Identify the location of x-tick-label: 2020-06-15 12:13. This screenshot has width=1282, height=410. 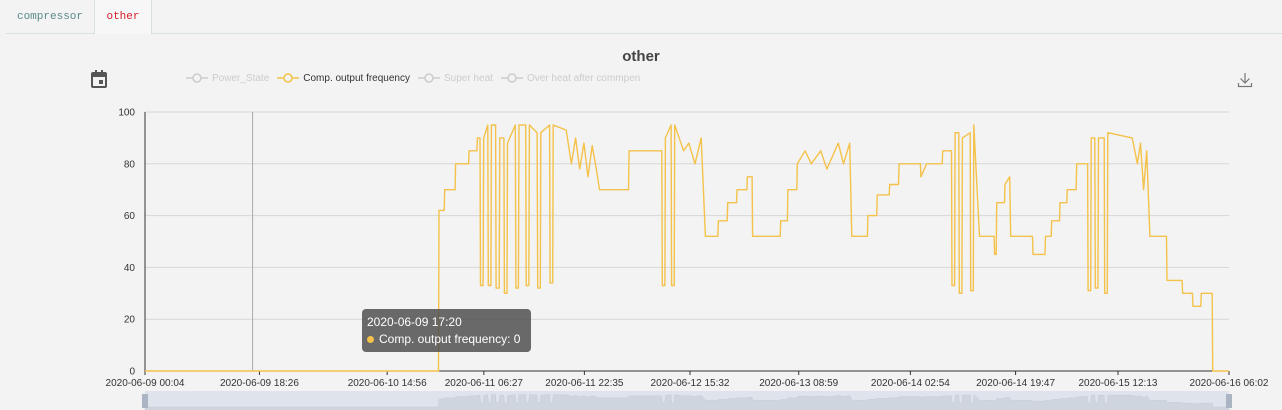
(1117, 383).